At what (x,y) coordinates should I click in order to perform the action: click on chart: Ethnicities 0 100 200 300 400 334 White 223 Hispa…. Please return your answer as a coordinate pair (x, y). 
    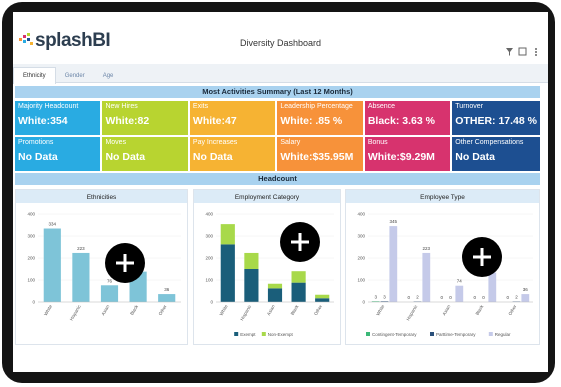
    Looking at the image, I should click on (101, 255).